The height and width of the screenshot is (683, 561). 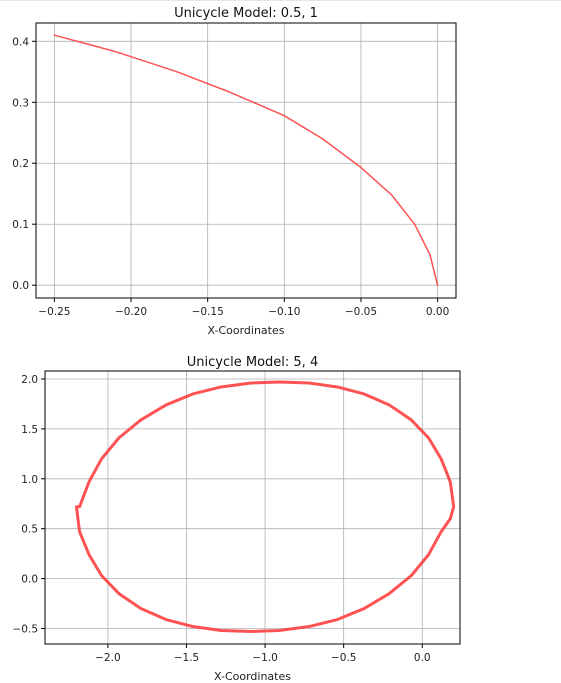 What do you see at coordinates (29, 380) in the screenshot?
I see `y-tick-label: 2.0` at bounding box center [29, 380].